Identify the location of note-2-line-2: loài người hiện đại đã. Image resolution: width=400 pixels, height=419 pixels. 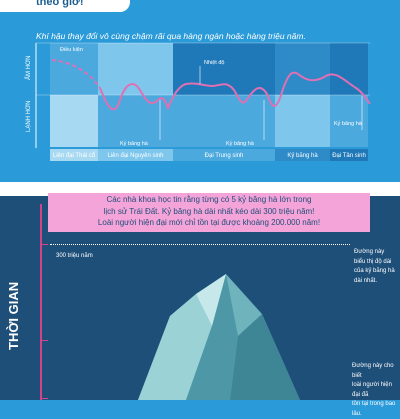
(372, 390).